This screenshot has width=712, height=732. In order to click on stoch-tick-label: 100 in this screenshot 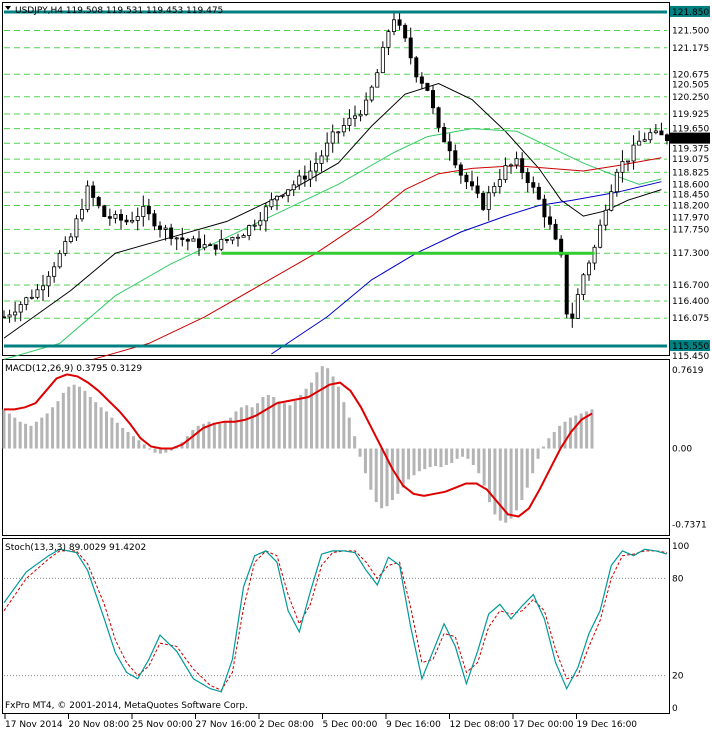, I will do `click(680, 547)`.